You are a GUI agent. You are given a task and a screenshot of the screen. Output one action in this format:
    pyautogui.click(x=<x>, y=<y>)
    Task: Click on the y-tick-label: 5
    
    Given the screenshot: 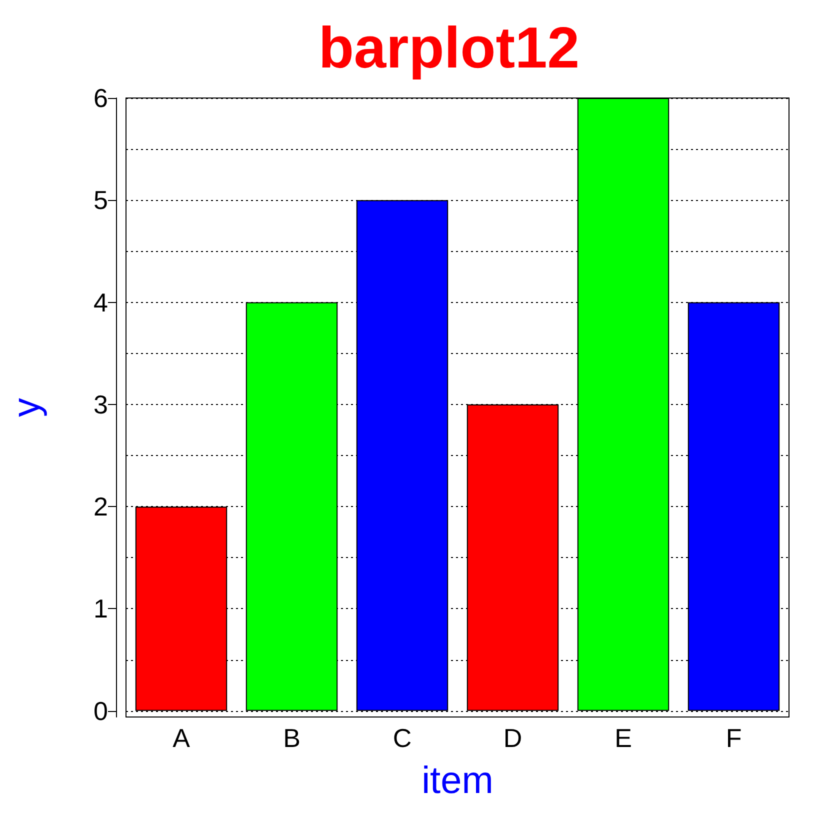 What is the action you would take?
    pyautogui.click(x=101, y=200)
    